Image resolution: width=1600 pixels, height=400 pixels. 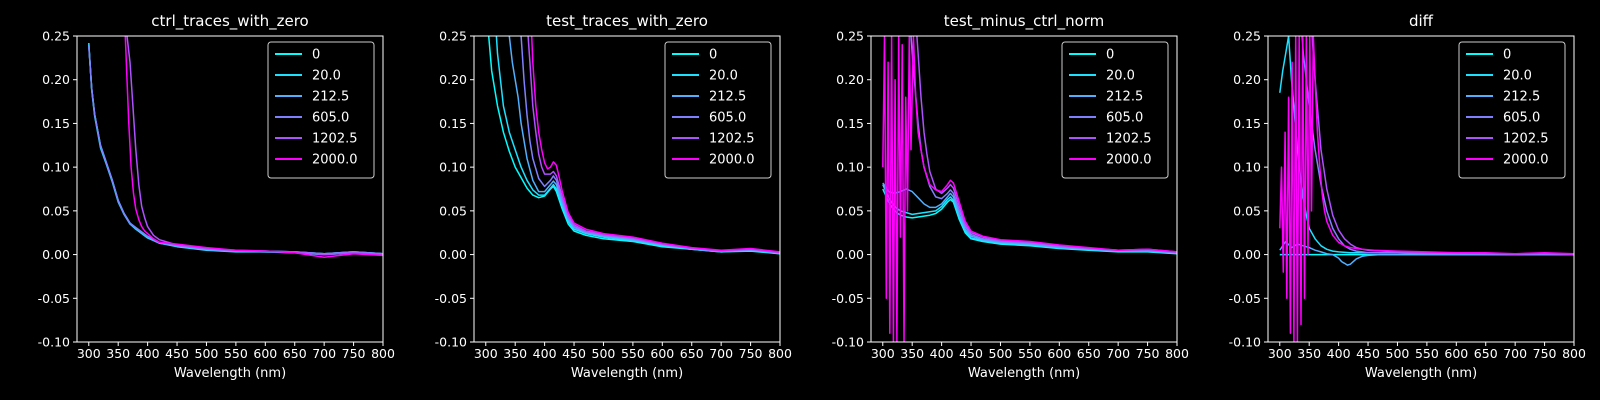 I want to click on series-line-20.0, so click(x=637, y=145).